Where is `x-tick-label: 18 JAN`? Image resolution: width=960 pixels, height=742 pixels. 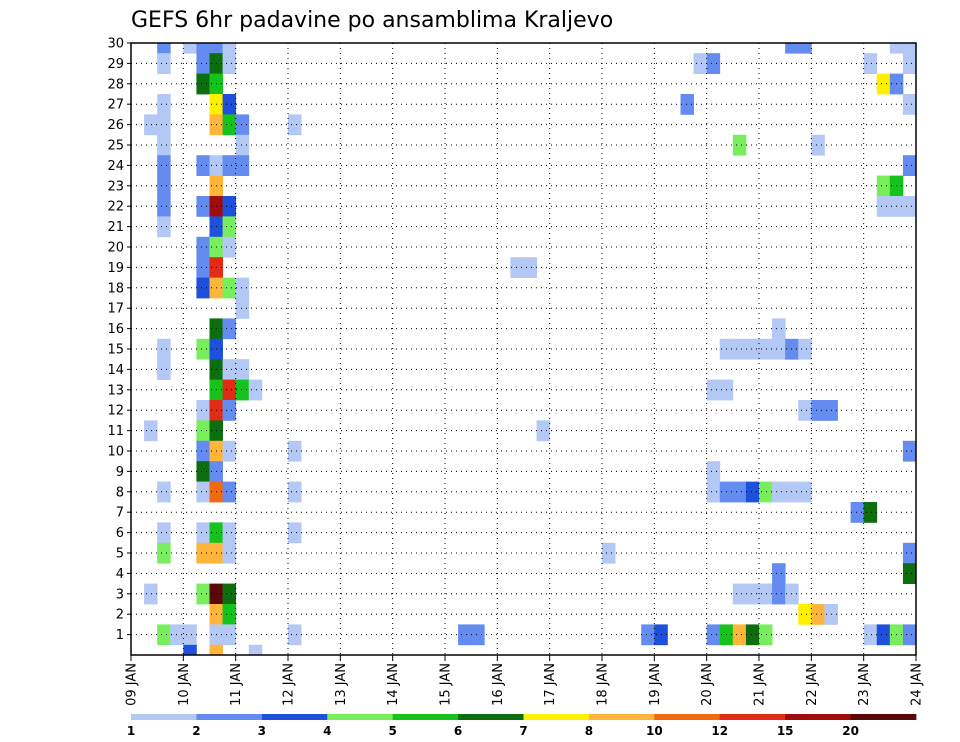 x-tick-label: 18 JAN is located at coordinates (603, 684).